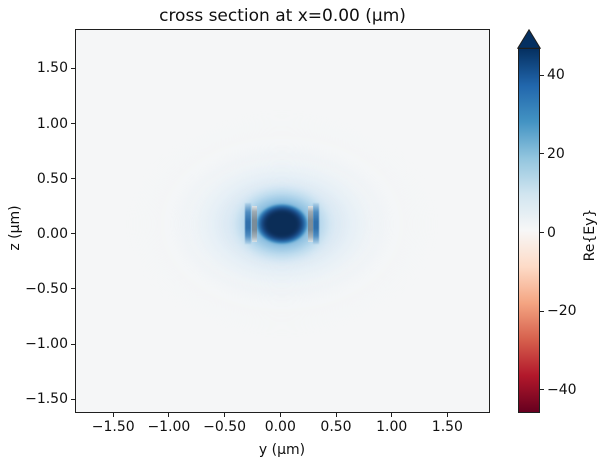 The height and width of the screenshot is (470, 606). What do you see at coordinates (316, 223) in the screenshot?
I see `field-side-lobe-right` at bounding box center [316, 223].